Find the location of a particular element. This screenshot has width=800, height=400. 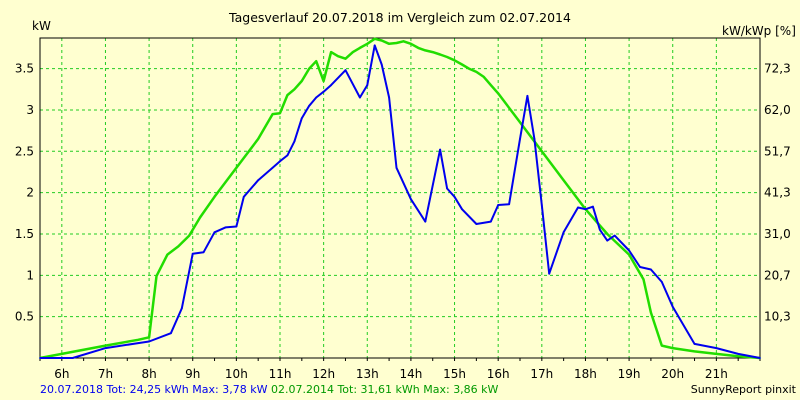

x-tick-label: 14h is located at coordinates (410, 374).